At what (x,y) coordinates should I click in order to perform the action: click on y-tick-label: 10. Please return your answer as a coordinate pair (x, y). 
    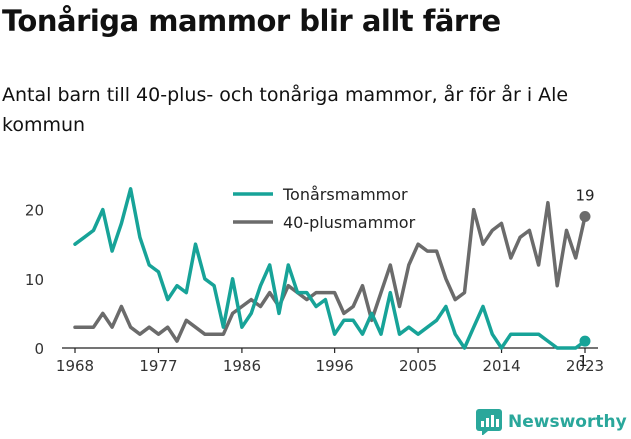
    Looking at the image, I should click on (34, 280).